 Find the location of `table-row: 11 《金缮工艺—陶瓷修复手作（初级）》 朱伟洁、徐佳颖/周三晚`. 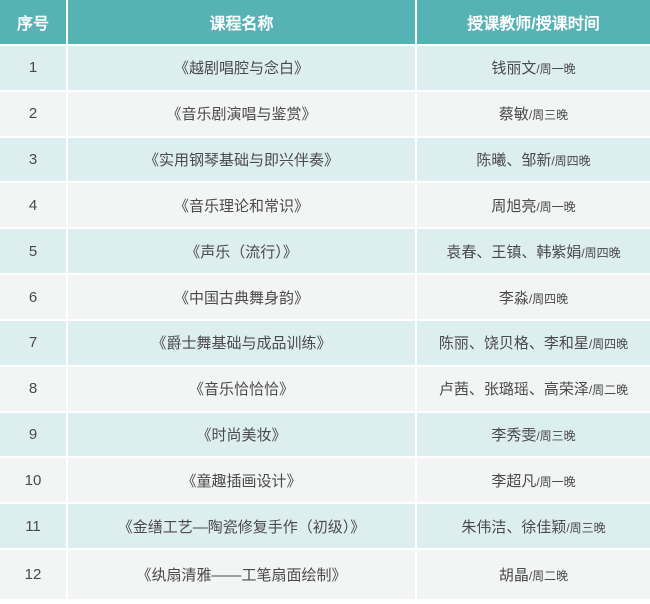

table-row: 11 《金缮工艺—陶瓷修复手作（初级）》 朱伟洁、徐佳颖/周三晚 is located at coordinates (325, 525).